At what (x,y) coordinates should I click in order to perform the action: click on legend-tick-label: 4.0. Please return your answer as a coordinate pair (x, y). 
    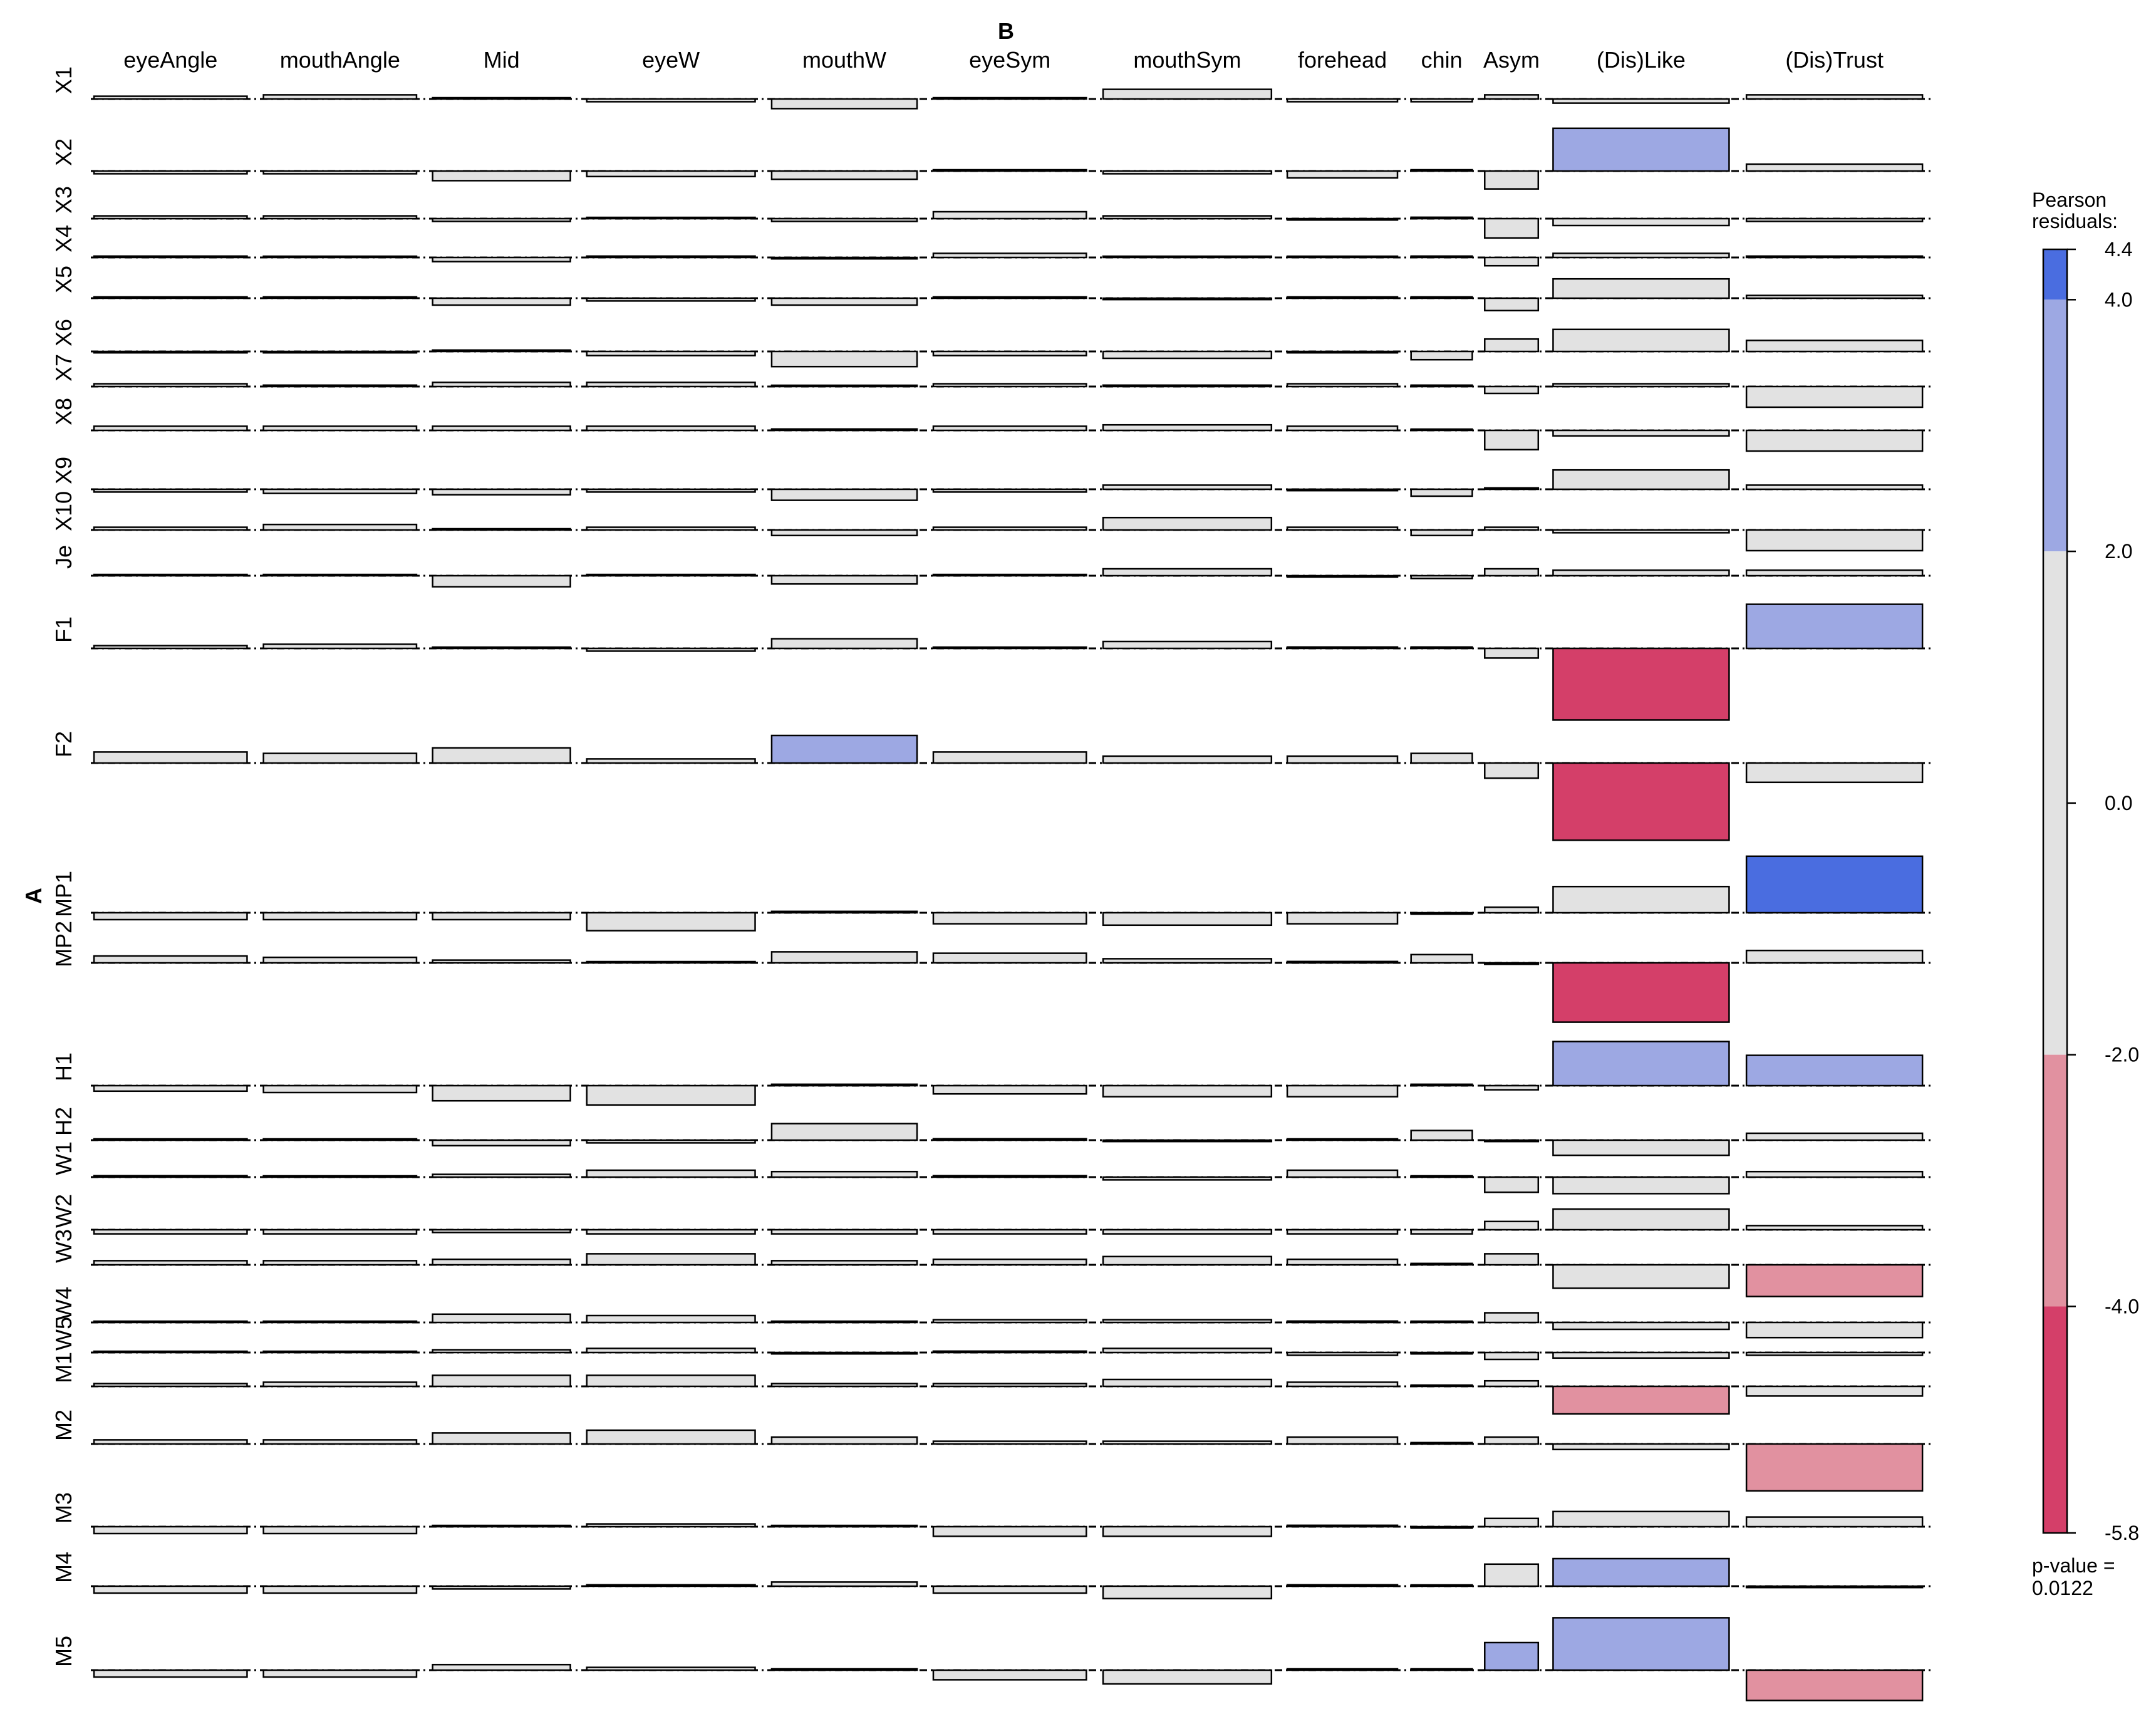
    Looking at the image, I should click on (2118, 300).